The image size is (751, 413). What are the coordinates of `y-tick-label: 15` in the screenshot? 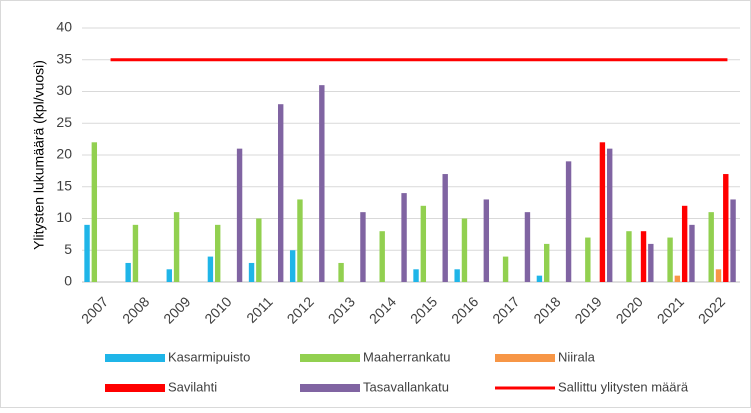 It's located at (64, 185).